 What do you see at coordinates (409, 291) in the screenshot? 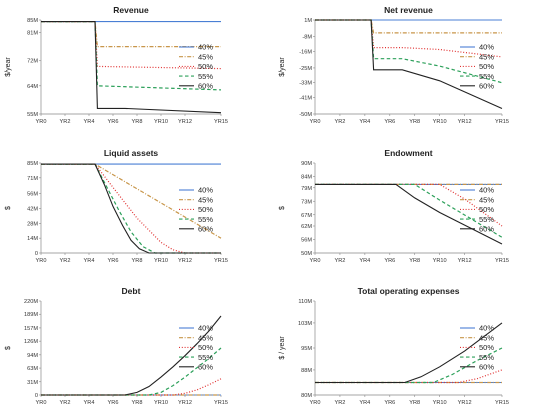
I see `chart-title: Total operating expenses` at bounding box center [409, 291].